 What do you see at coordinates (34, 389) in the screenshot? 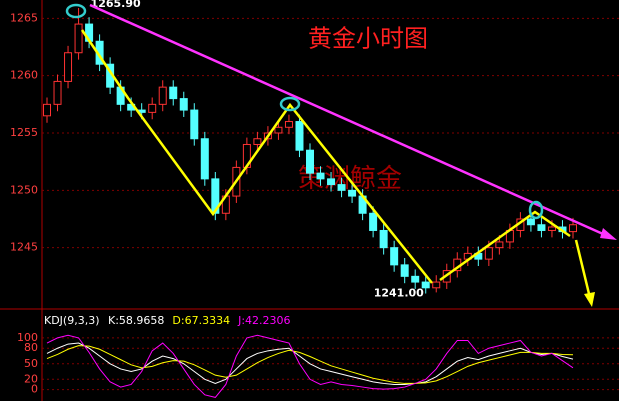
I see `y-tick-label: 0` at bounding box center [34, 389].